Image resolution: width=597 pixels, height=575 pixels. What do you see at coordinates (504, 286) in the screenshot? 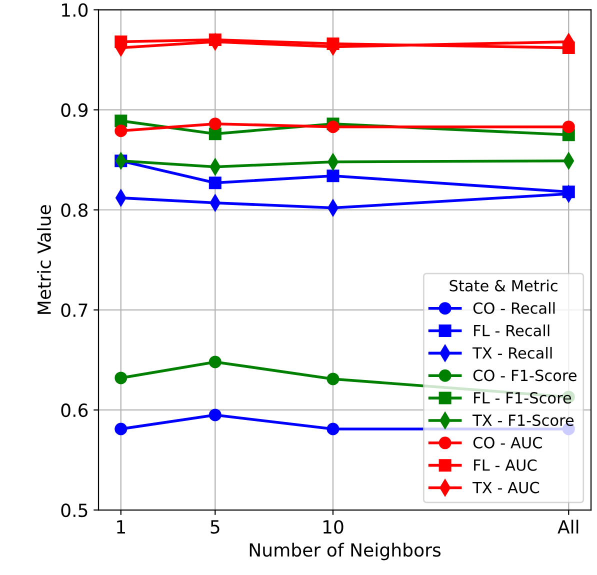
I see `legend-title: State & Metric` at bounding box center [504, 286].